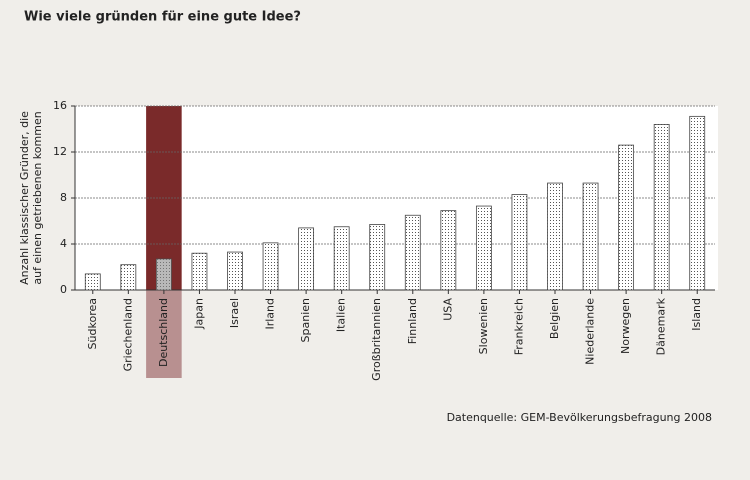  Describe the element at coordinates (625, 326) in the screenshot. I see `x-tick-label: Norwegen` at that location.